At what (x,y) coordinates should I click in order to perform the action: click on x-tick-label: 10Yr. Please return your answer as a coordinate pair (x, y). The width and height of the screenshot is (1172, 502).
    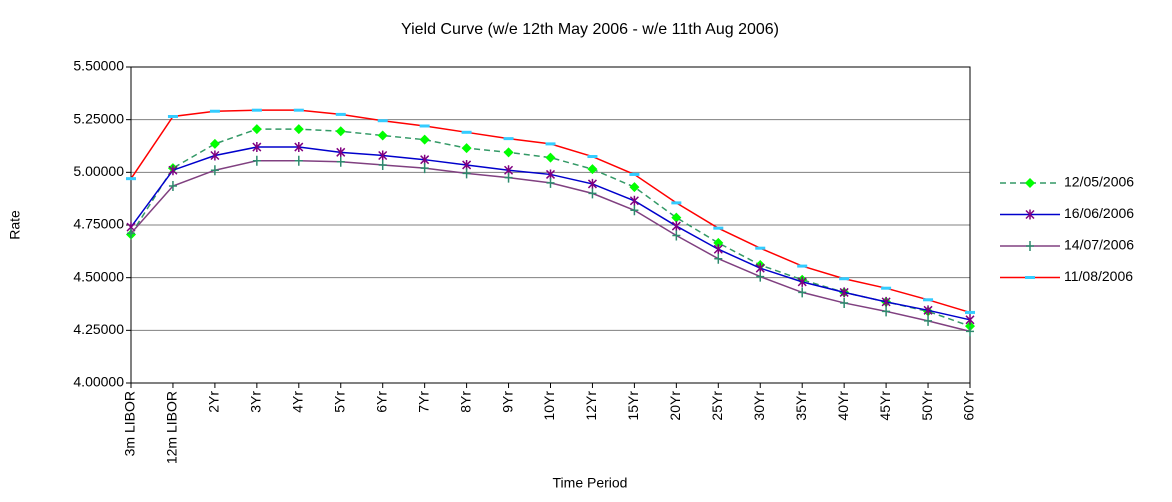
    Looking at the image, I should click on (549, 406).